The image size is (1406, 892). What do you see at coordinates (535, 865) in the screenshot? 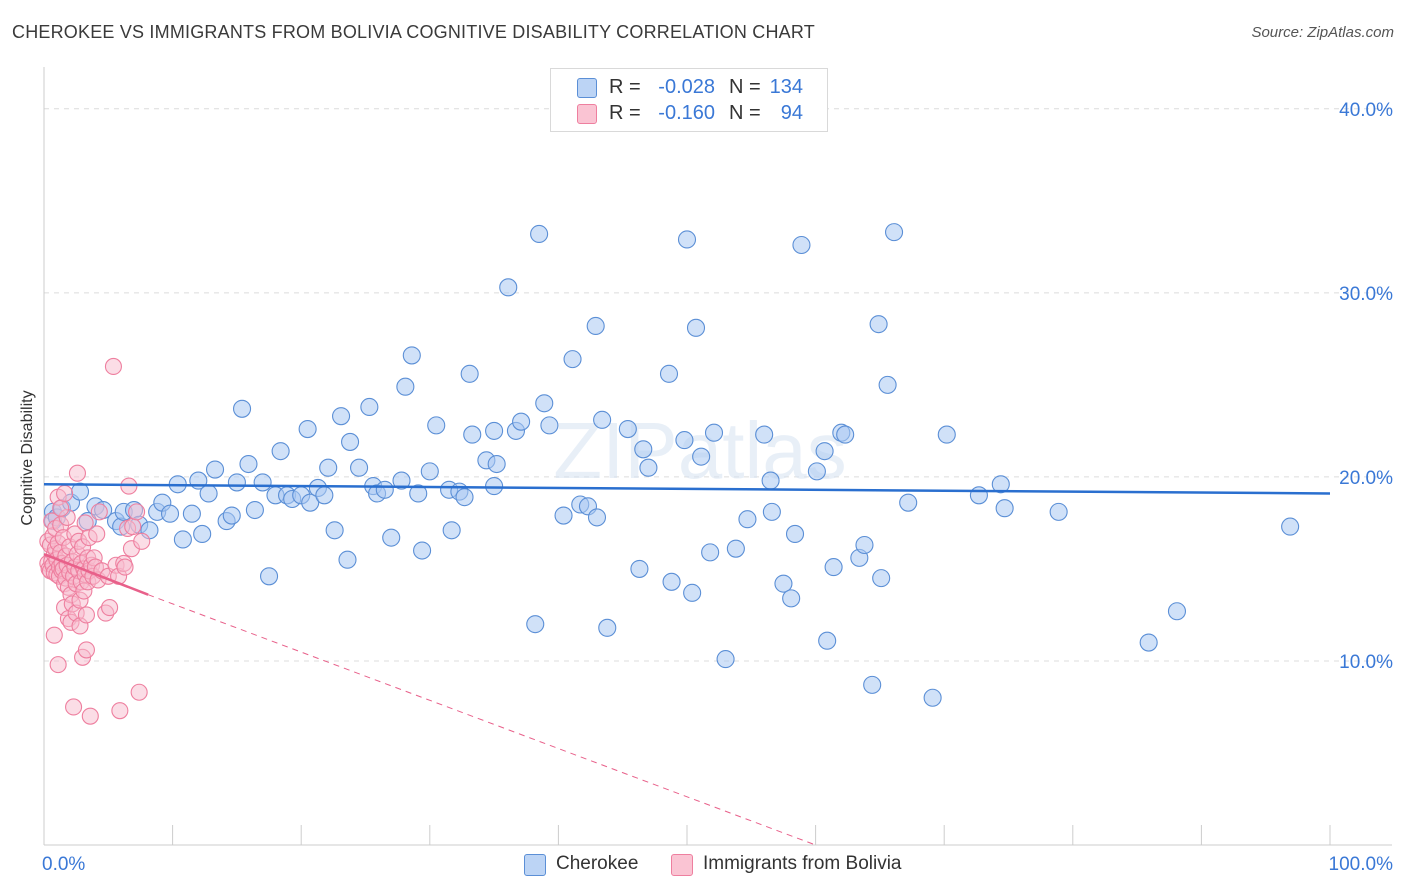
I see `cherokee-swatch` at bounding box center [535, 865].